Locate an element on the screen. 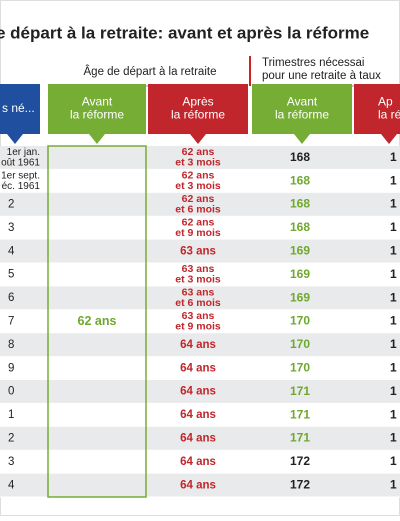  birth-cell: 5 is located at coordinates (11, 275).